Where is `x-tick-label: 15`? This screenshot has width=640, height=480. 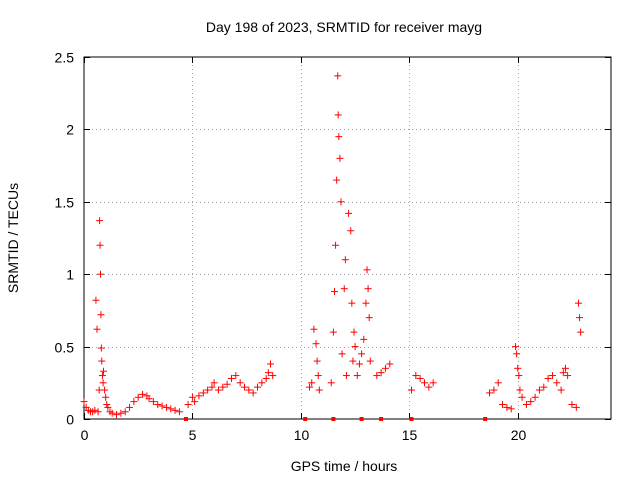
x-tick-label: 15 is located at coordinates (410, 435).